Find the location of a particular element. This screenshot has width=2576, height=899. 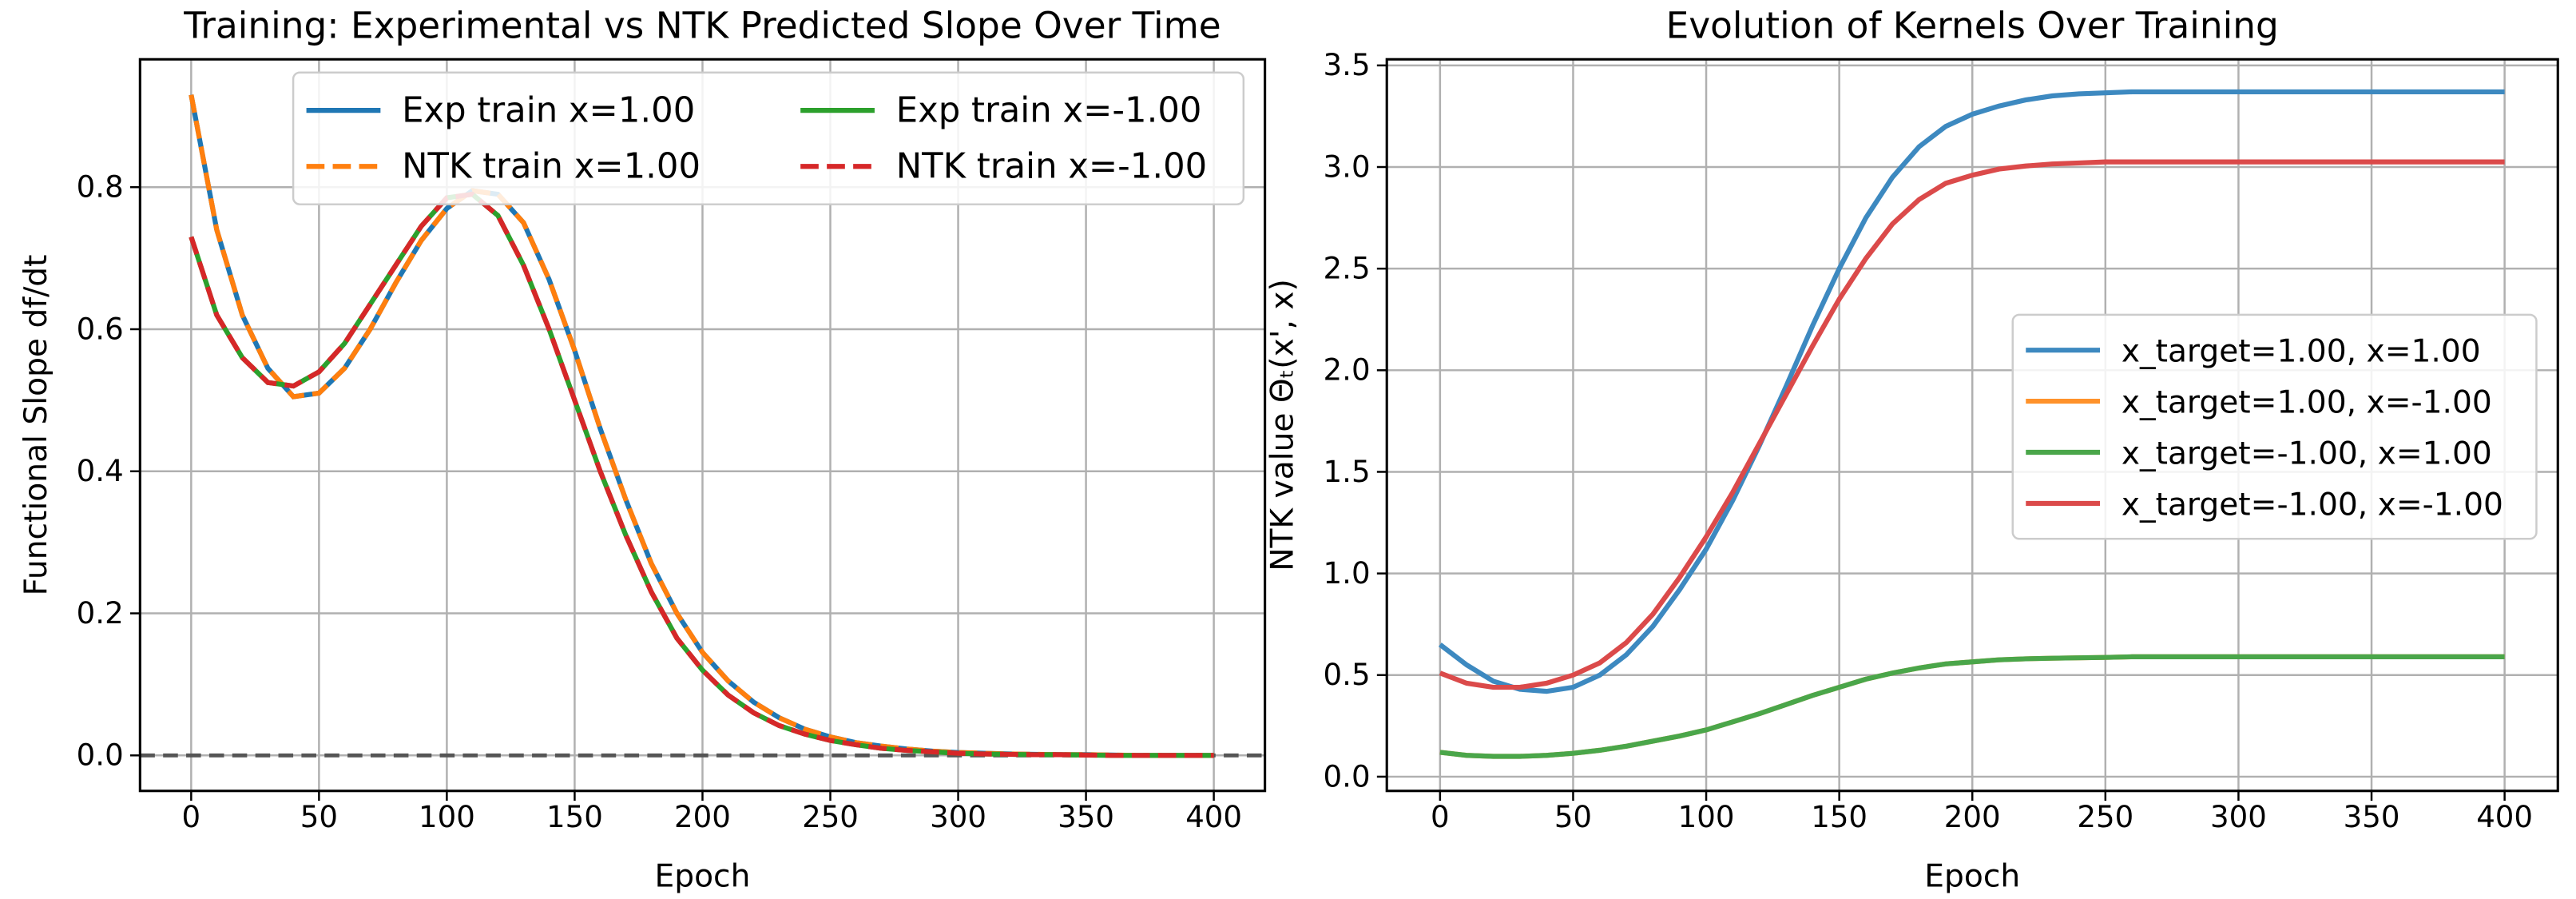

legend-label: NTK train x=1.00 is located at coordinates (551, 167).